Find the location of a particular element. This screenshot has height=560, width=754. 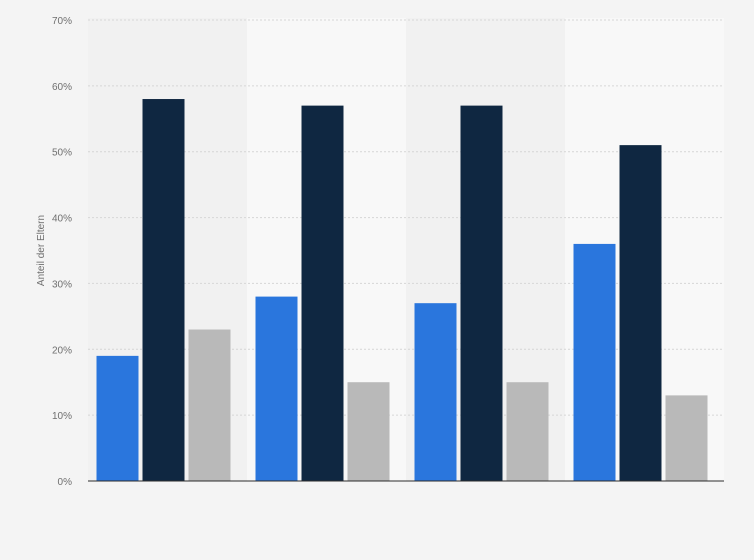

y-tick-label: 0% is located at coordinates (65, 482).